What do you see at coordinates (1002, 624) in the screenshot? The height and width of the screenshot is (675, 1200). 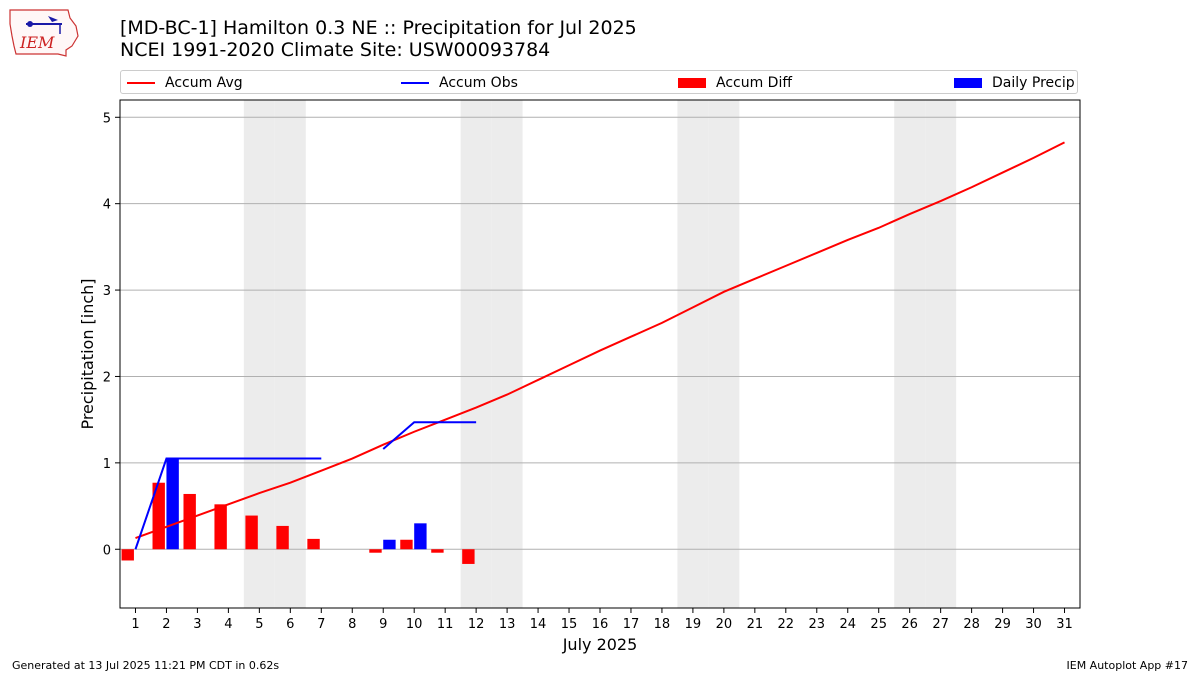 I see `x-tick-label: 29` at bounding box center [1002, 624].